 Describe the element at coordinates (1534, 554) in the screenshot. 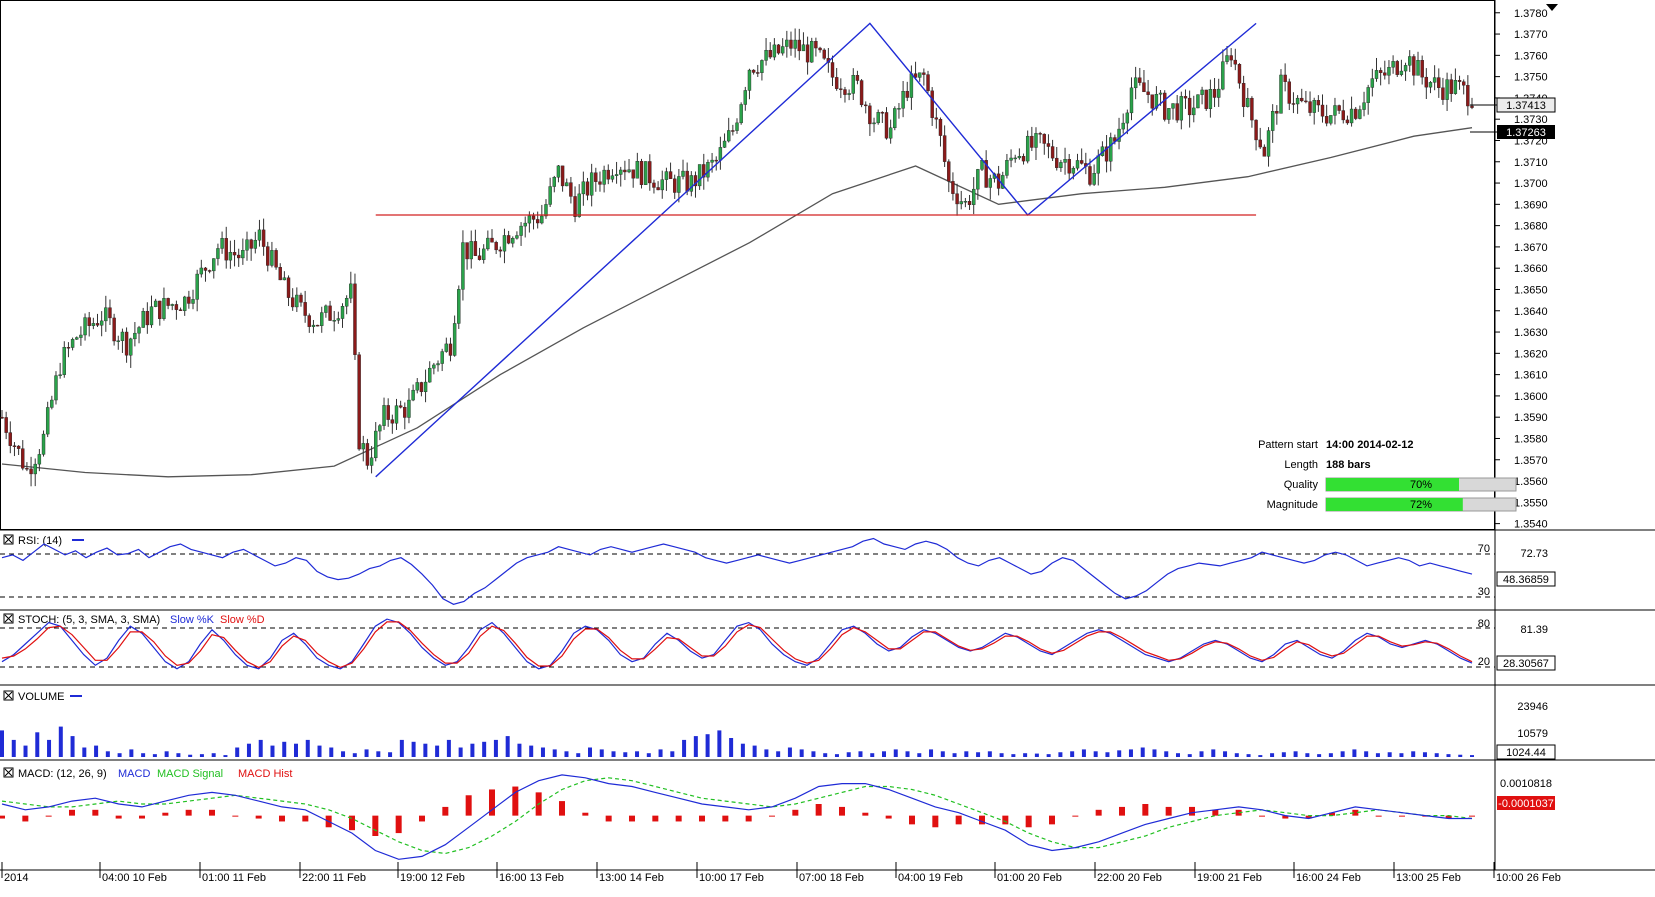

I see `rsi-axis-label: 72.73` at that location.